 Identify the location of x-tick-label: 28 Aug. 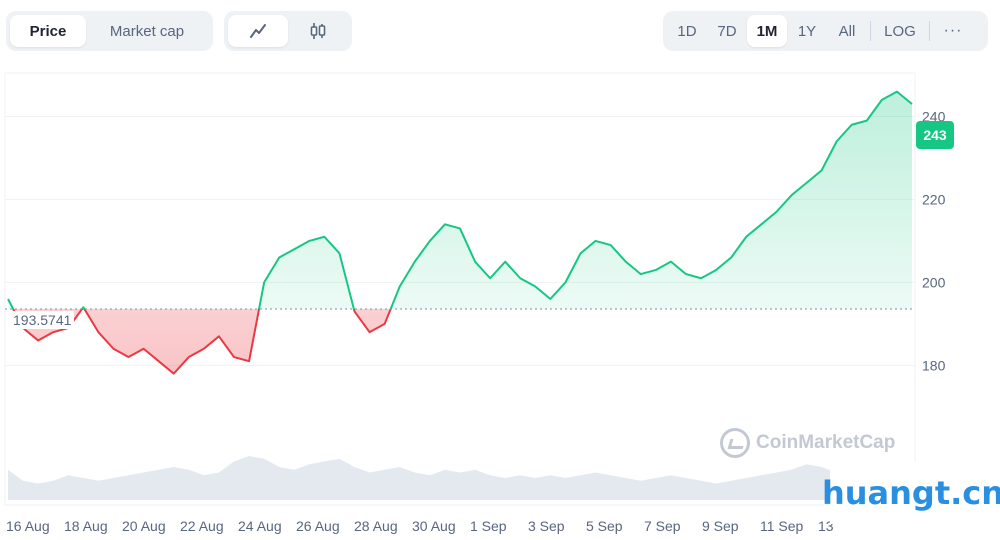
(376, 526).